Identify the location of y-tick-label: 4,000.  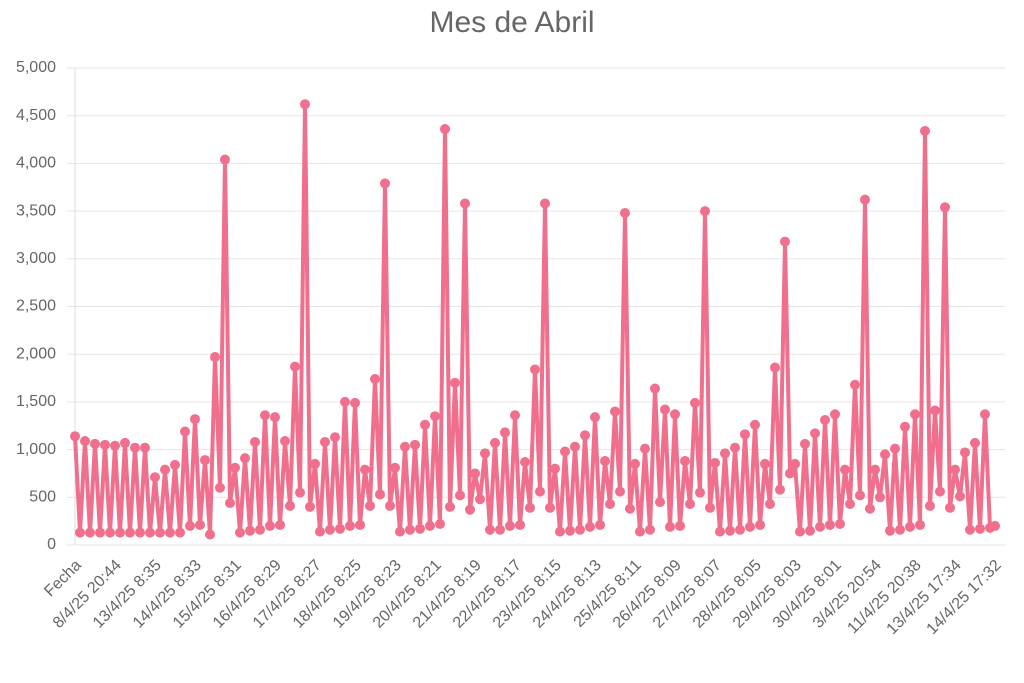
(36, 163).